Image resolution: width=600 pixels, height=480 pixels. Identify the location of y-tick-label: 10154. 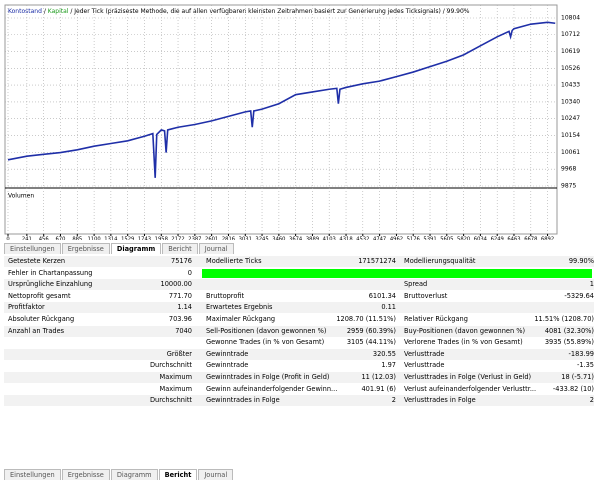
(570, 135).